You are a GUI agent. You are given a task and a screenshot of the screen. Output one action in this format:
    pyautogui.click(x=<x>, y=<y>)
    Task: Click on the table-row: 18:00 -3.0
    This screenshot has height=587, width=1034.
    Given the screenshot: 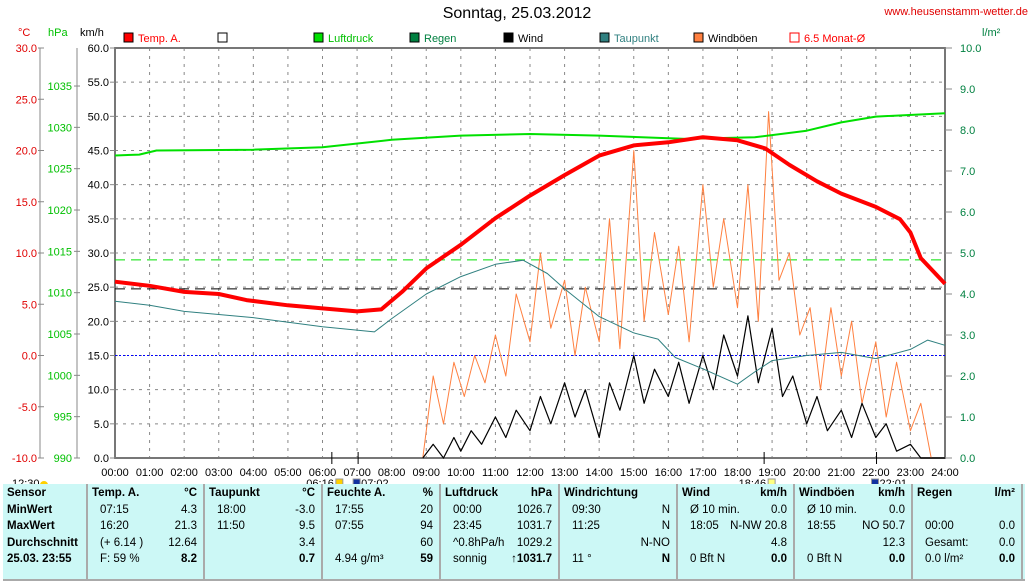 What is the action you would take?
    pyautogui.click(x=262, y=512)
    